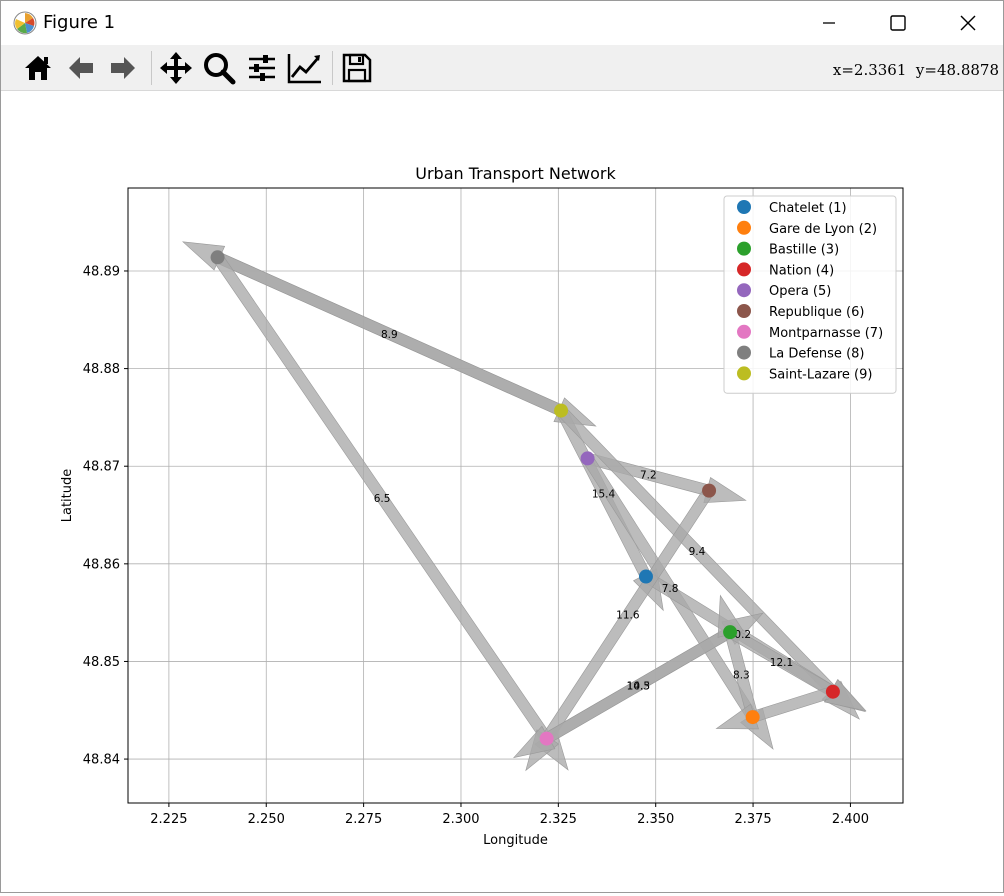 This screenshot has height=896, width=1004. What do you see at coordinates (697, 552) in the screenshot?
I see `edge-weight-label: 9.4` at bounding box center [697, 552].